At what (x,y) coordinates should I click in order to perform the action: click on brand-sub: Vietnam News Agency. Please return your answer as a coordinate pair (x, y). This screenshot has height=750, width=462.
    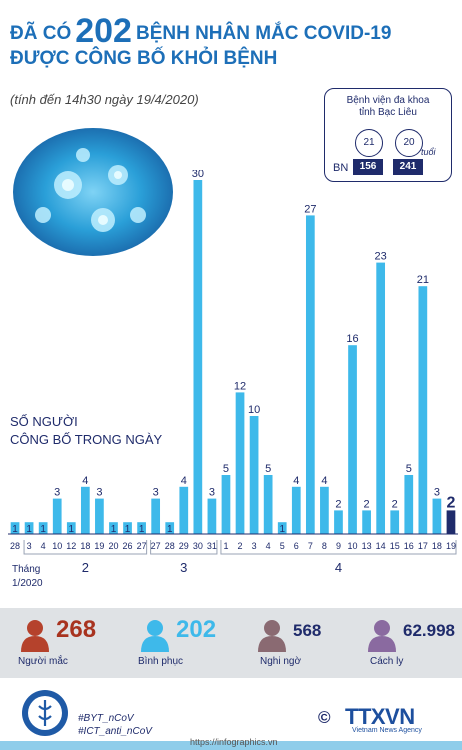
    Looking at the image, I should click on (387, 730).